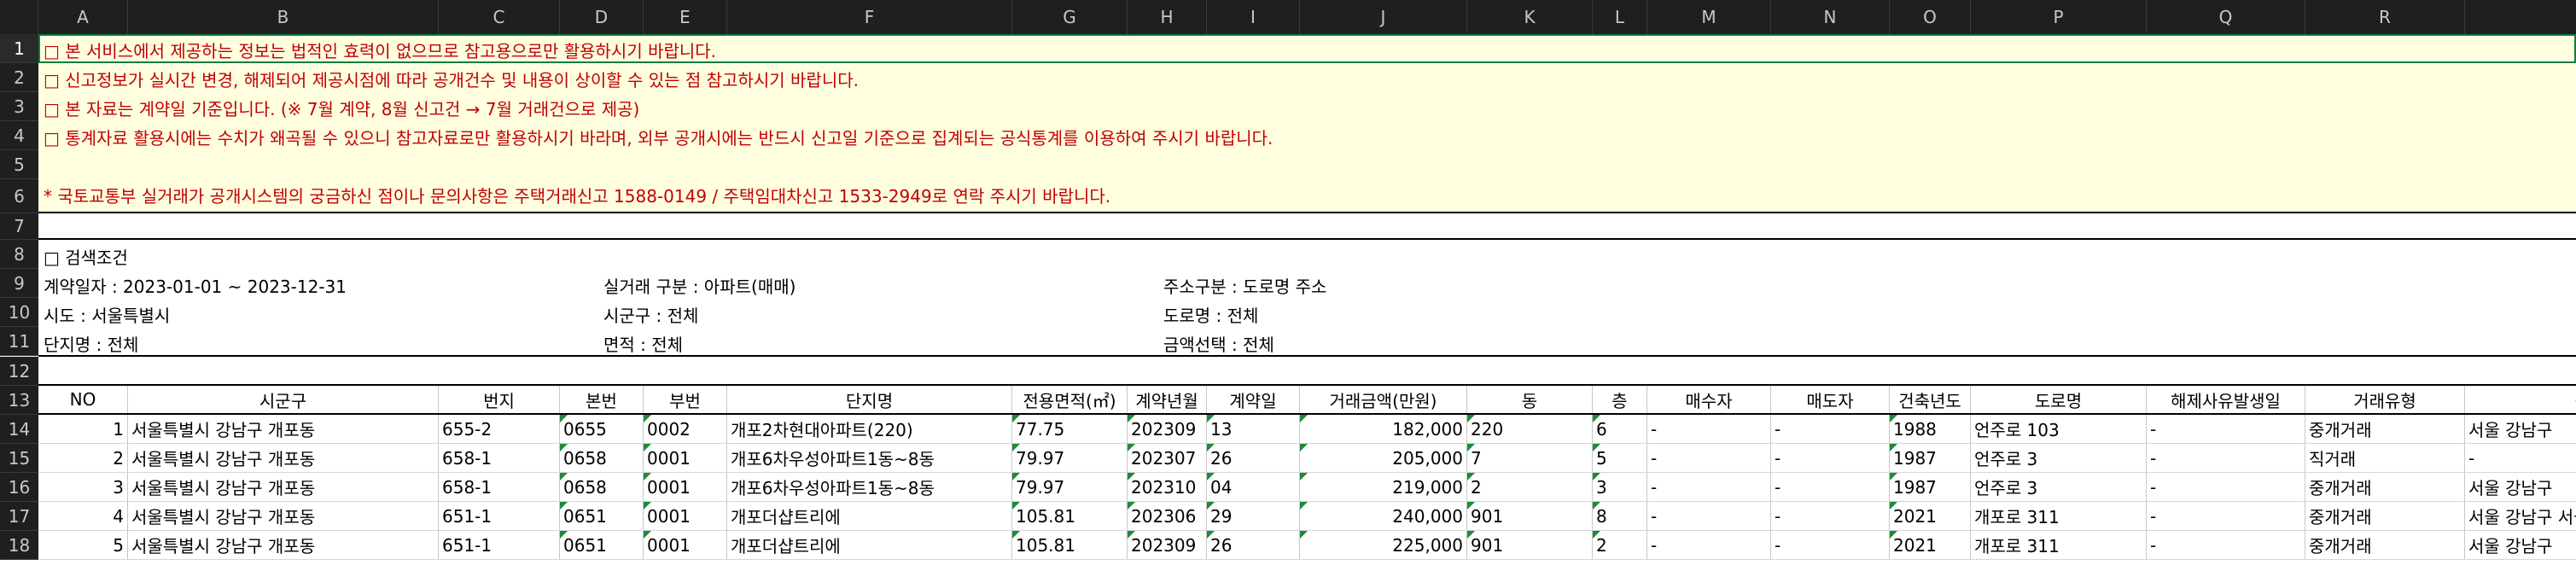 The image size is (2576, 565). I want to click on table-cell: 1987, so click(1930, 487).